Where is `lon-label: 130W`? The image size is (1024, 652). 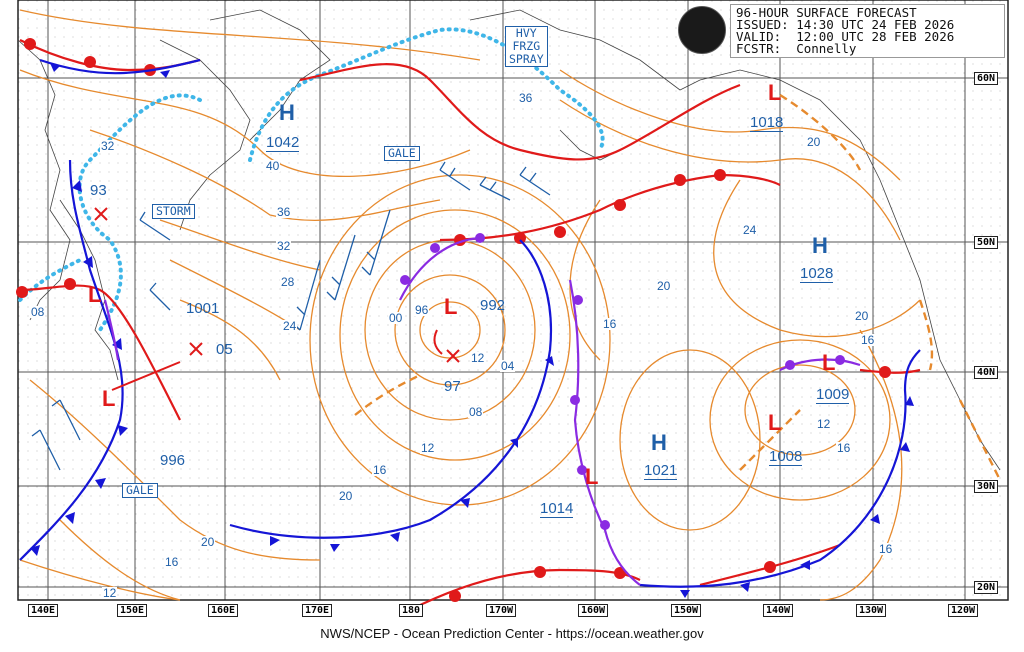 lon-label: 130W is located at coordinates (871, 610).